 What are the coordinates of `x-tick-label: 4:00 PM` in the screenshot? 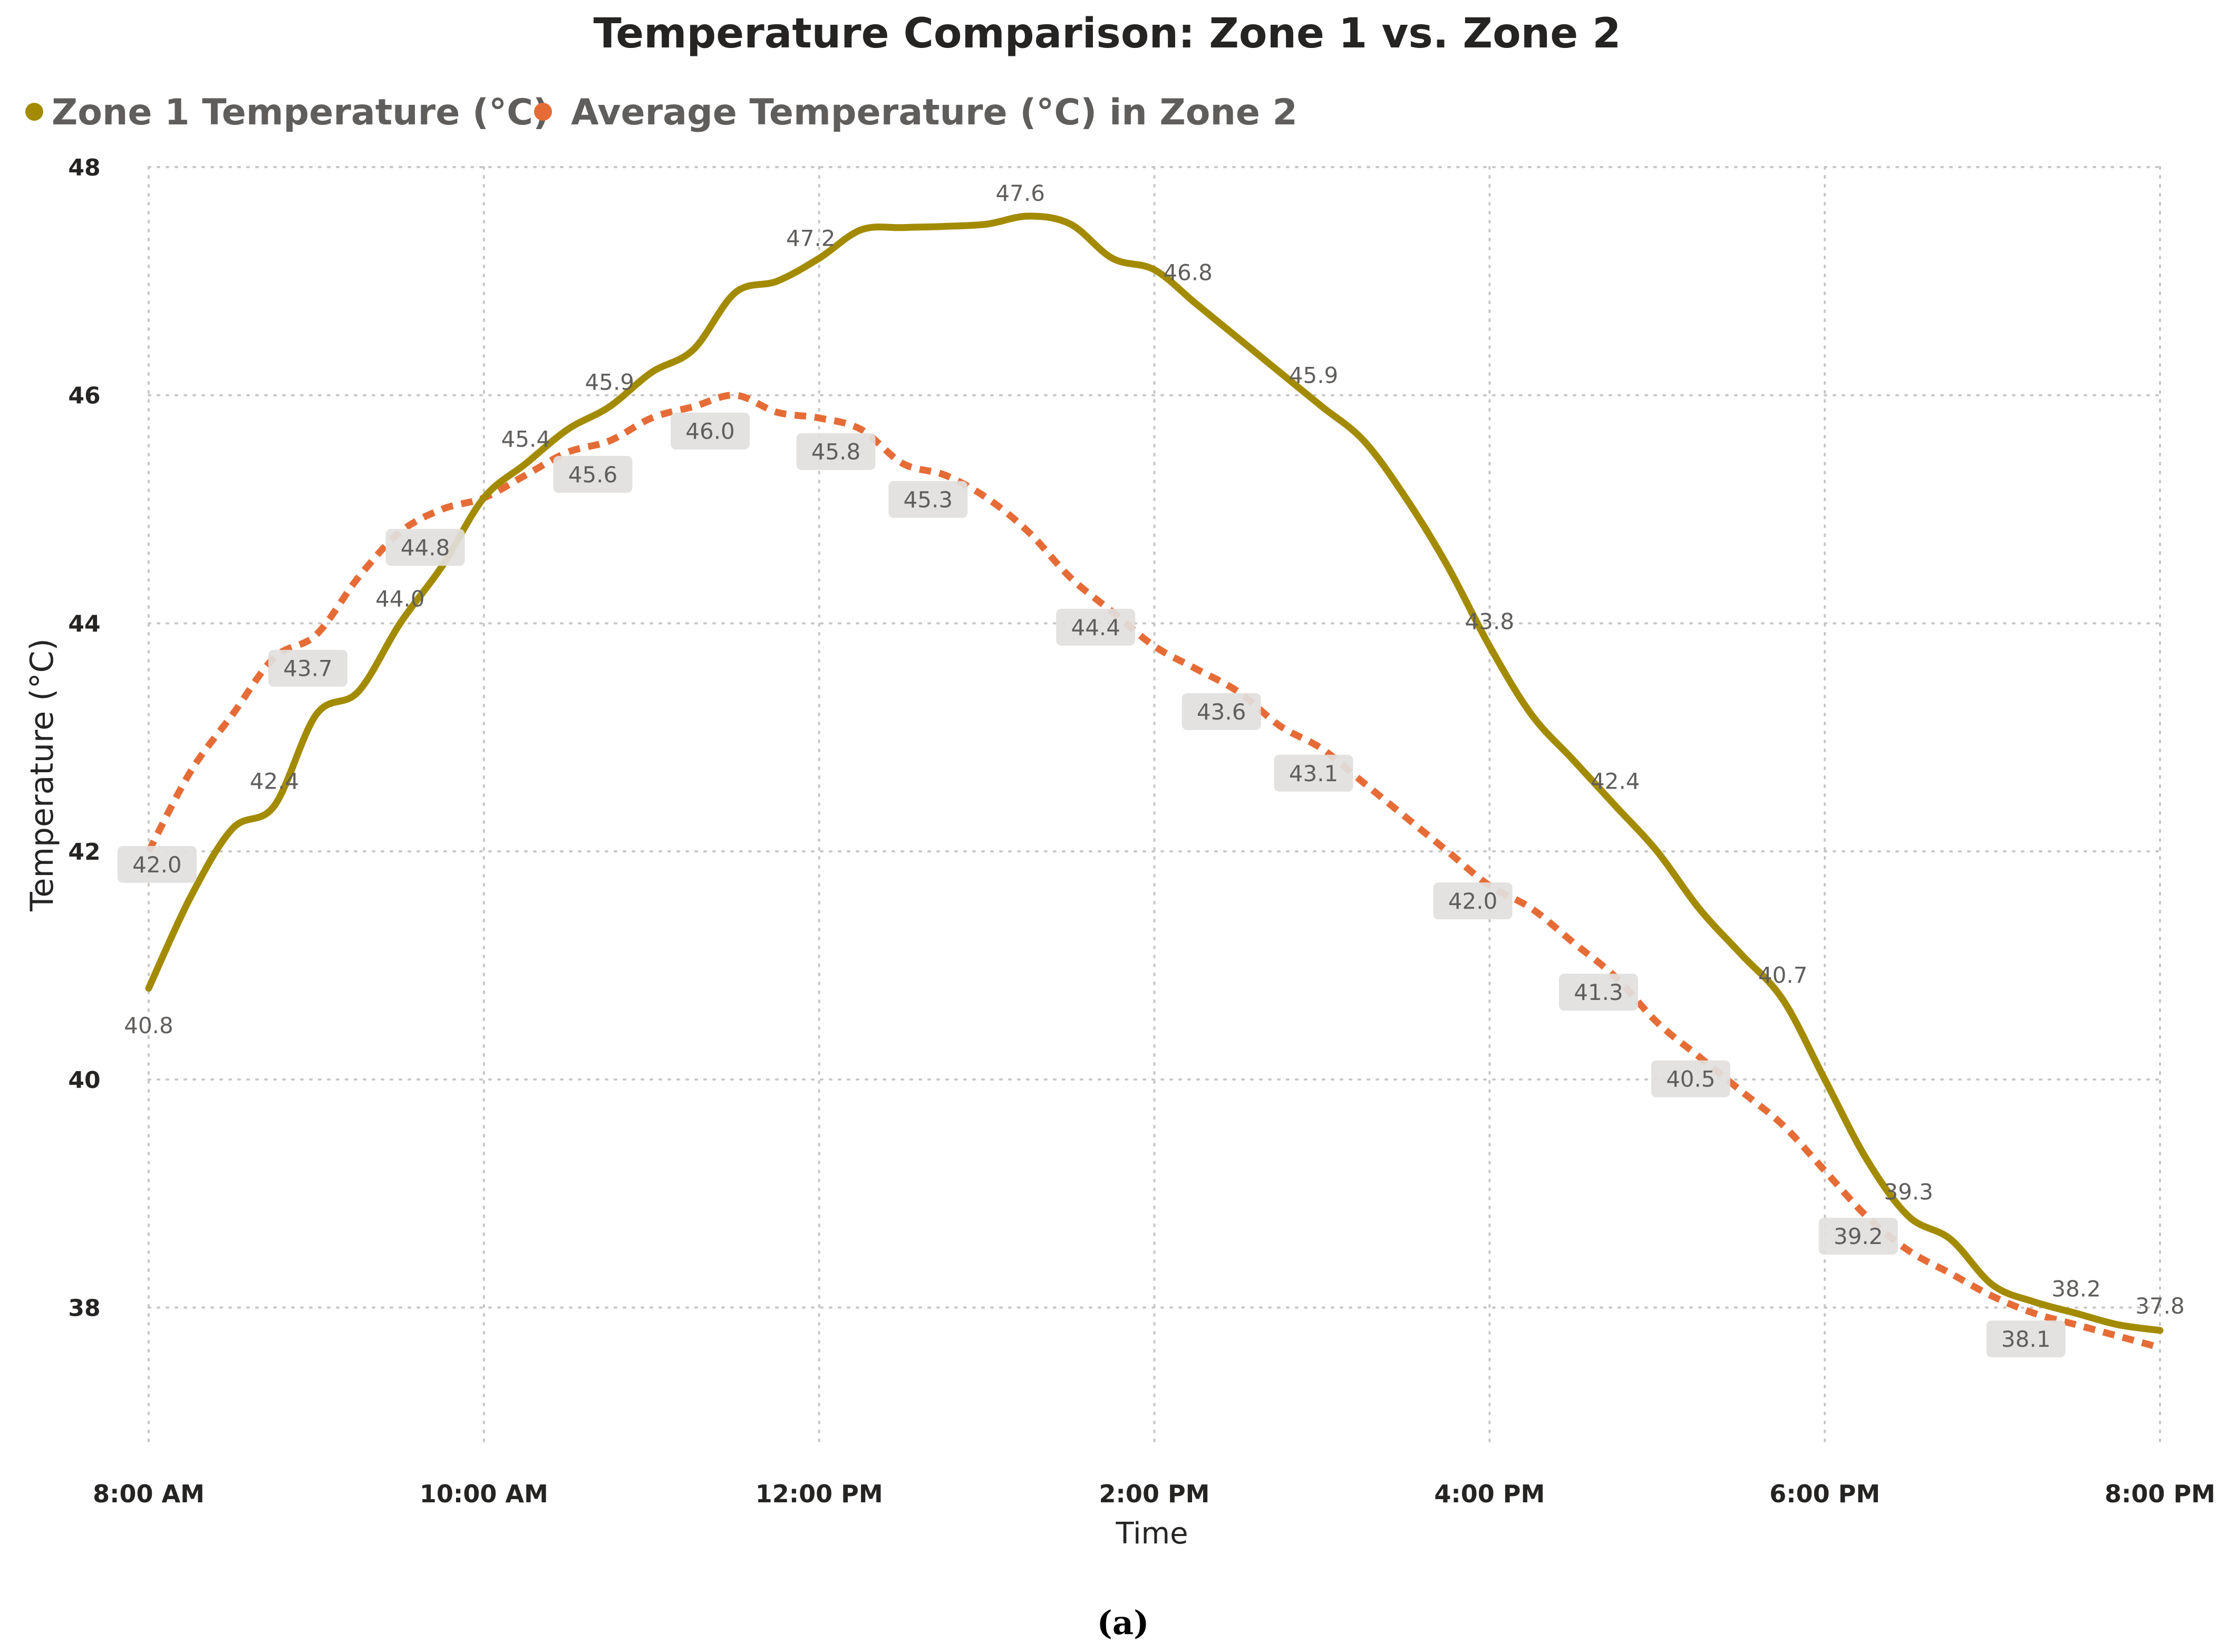 It's located at (1489, 1494).